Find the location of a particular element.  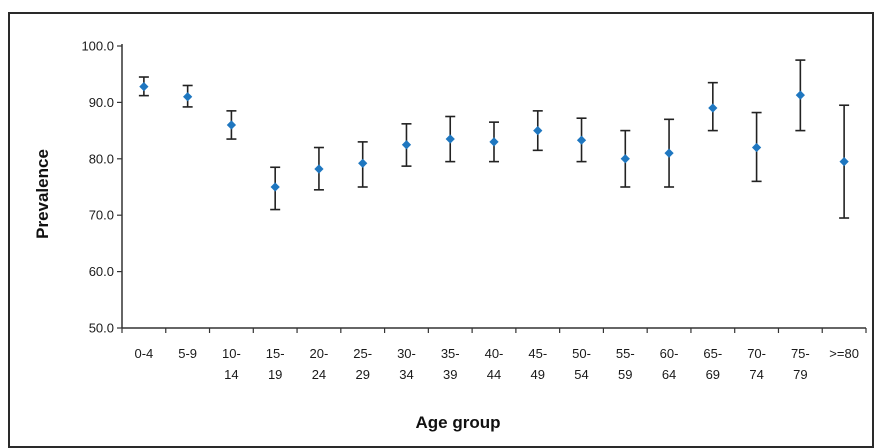

y-tick-label: 80.0 is located at coordinates (101, 158).